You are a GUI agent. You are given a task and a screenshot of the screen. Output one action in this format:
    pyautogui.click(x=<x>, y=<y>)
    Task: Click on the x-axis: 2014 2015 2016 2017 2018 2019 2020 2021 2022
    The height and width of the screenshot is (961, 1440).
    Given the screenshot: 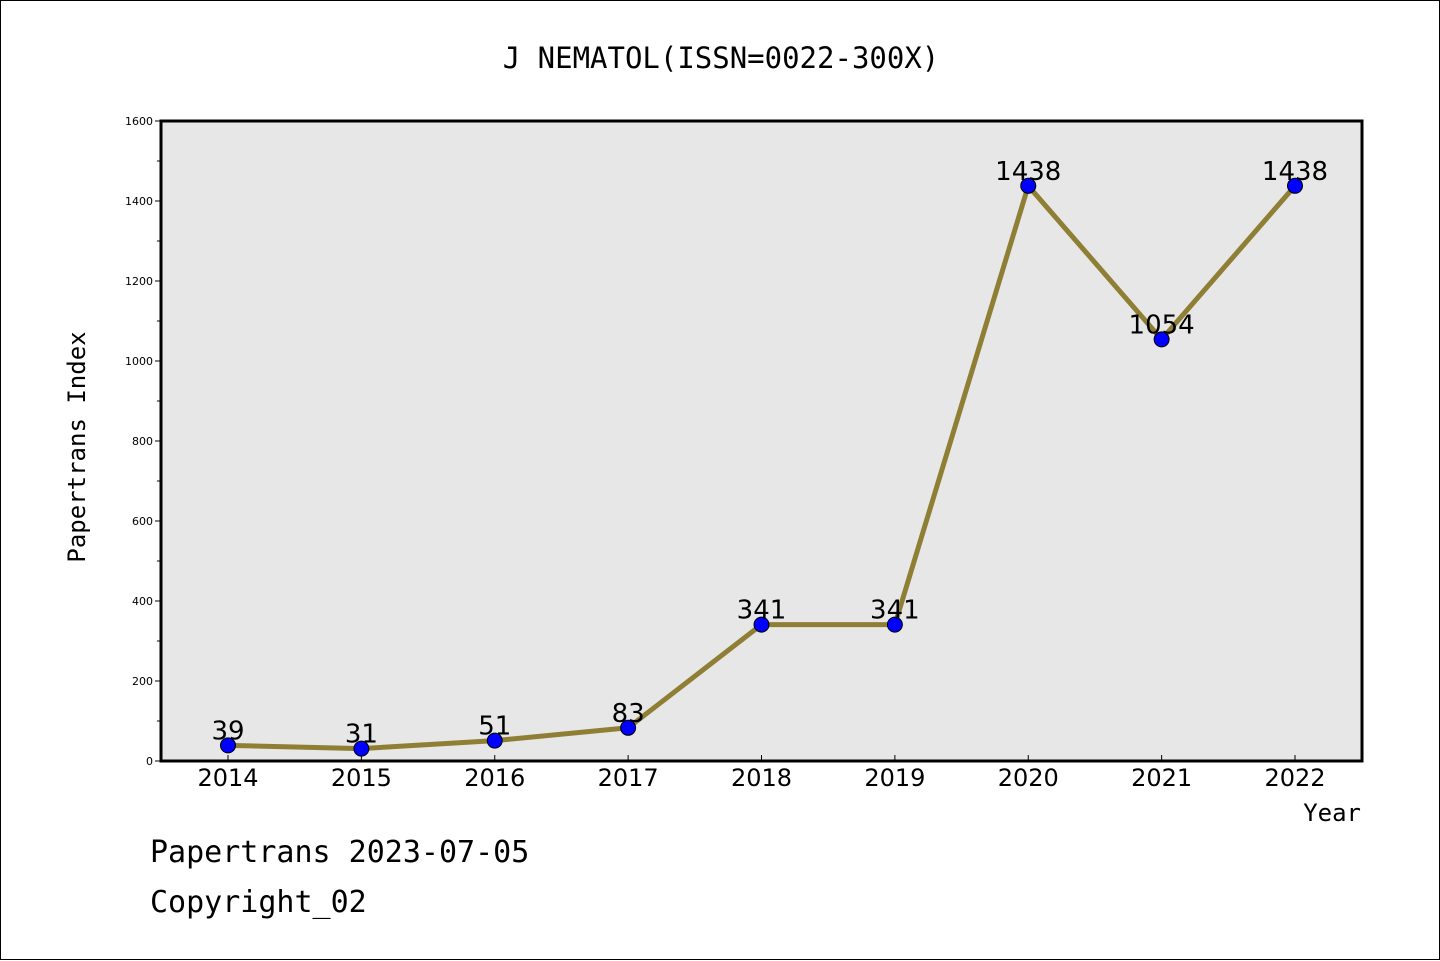 What is the action you would take?
    pyautogui.click(x=761, y=773)
    